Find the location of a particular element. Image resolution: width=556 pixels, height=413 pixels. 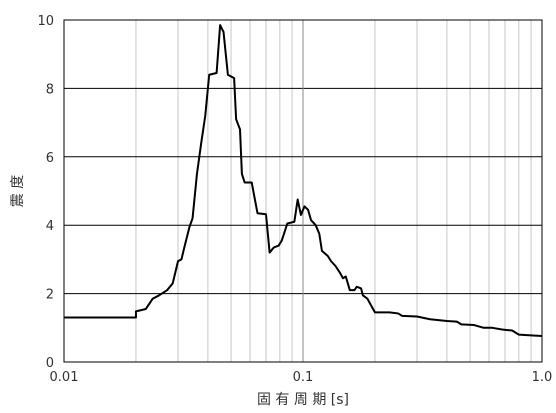

y-tick-label: 10 is located at coordinates (45, 21).